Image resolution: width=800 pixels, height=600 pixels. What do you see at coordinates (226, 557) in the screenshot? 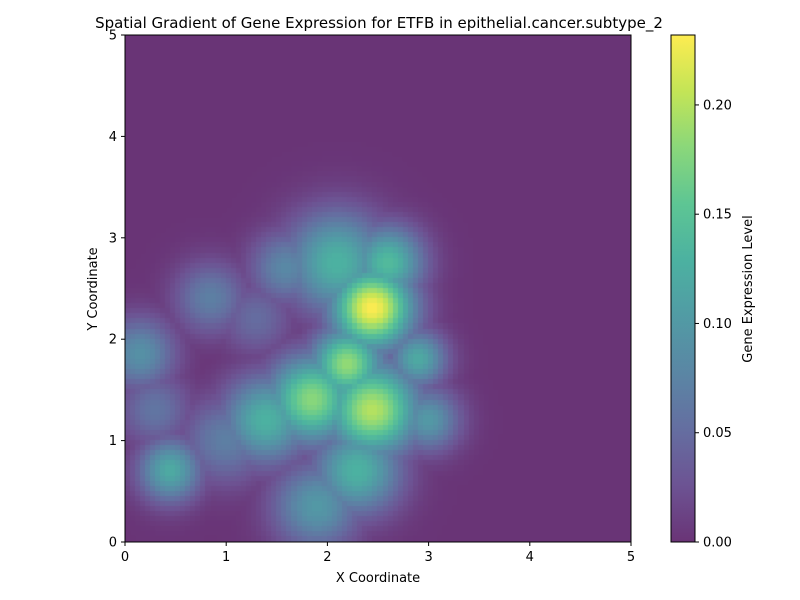
I see `x-tick-label: 1` at bounding box center [226, 557].